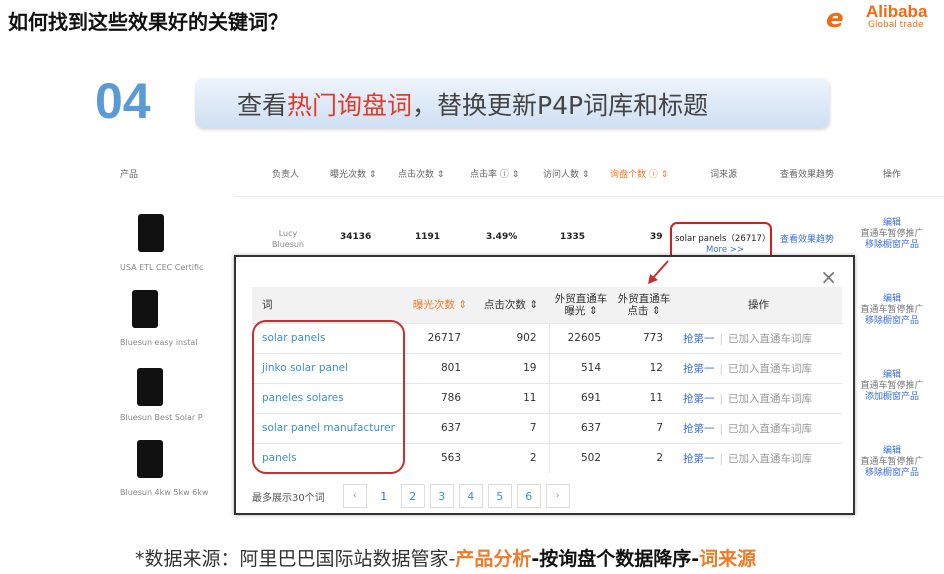 This screenshot has width=944, height=574. I want to click on th-exposure: 曝光次数 ⇕, so click(440, 305).